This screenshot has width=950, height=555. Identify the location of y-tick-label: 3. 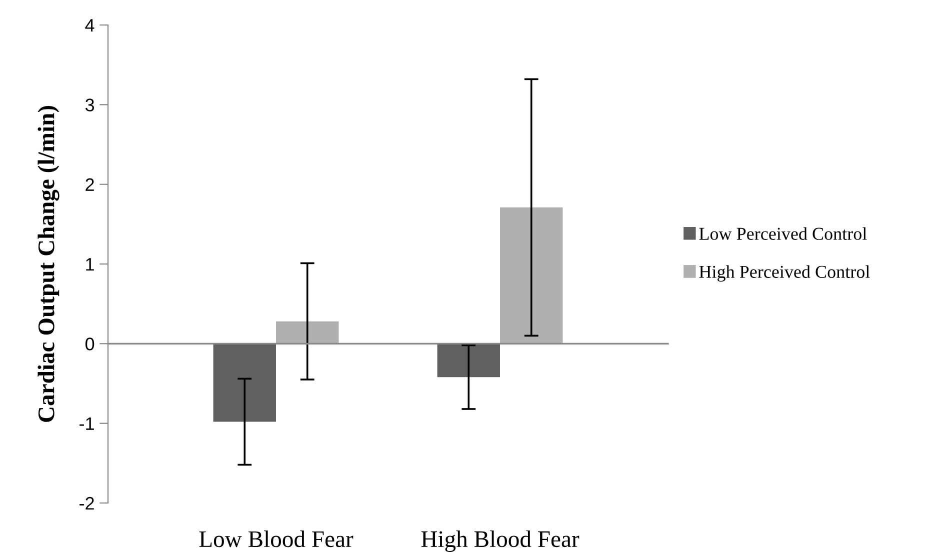
(89, 105).